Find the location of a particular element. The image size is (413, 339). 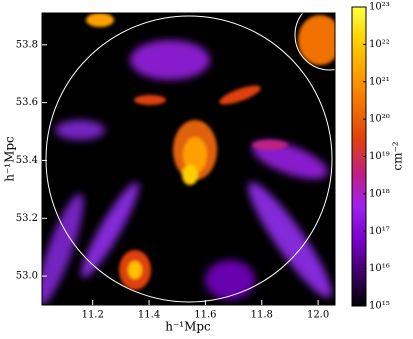

y-tick-label: 53.2 is located at coordinates (27, 218).